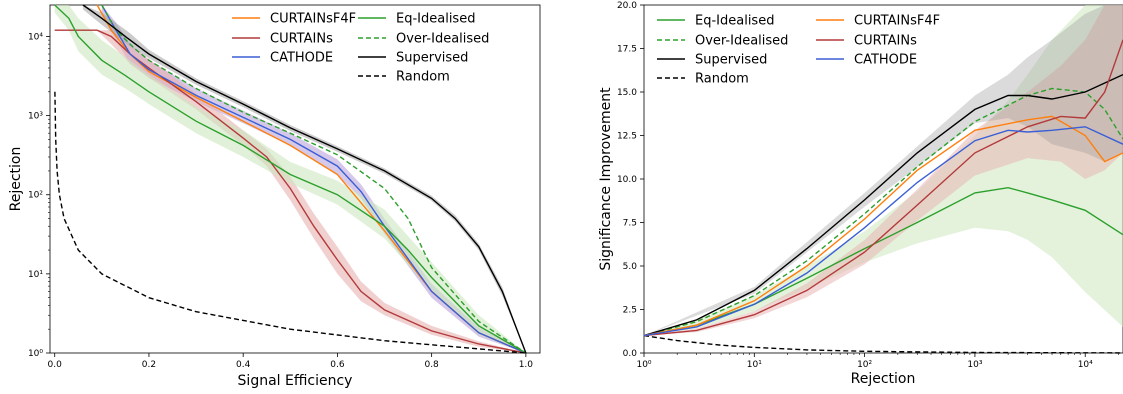 This screenshot has width=1123, height=394. Describe the element at coordinates (526, 365) in the screenshot. I see `x-tick-label: 1.0` at that location.